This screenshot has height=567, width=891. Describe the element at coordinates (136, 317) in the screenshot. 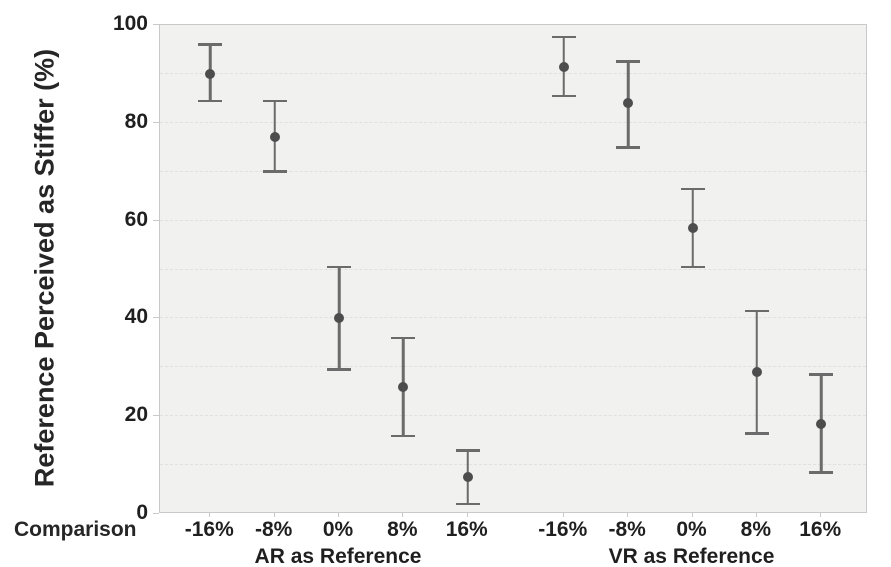

I see `y-tick-label: 40` at that location.